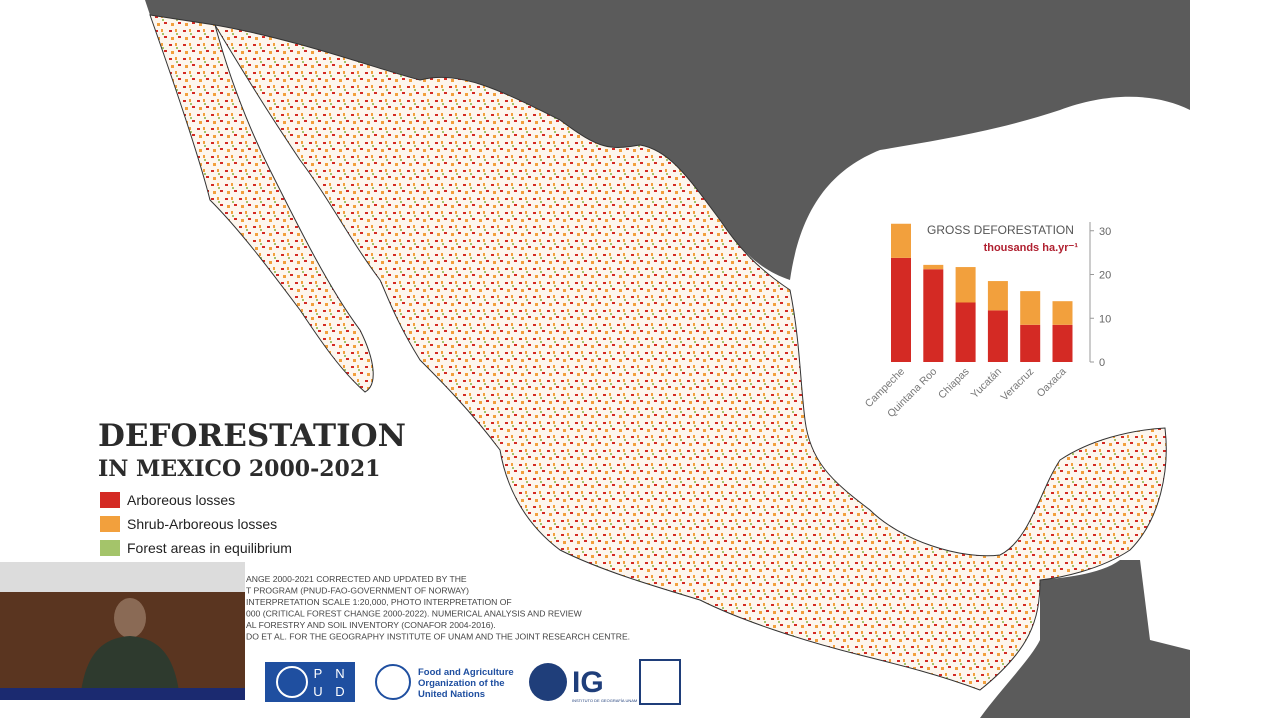 This screenshot has height=718, width=1267. I want to click on speaker-head, so click(130, 618).